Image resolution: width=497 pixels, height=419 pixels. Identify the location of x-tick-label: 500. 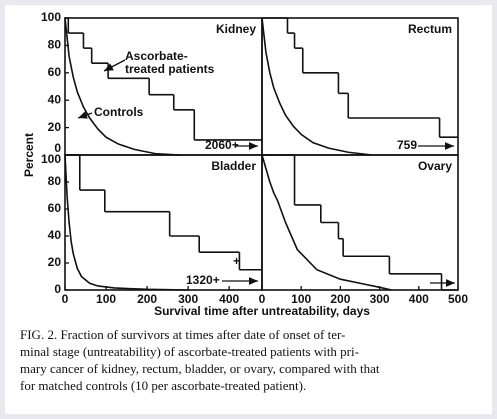
(458, 299).